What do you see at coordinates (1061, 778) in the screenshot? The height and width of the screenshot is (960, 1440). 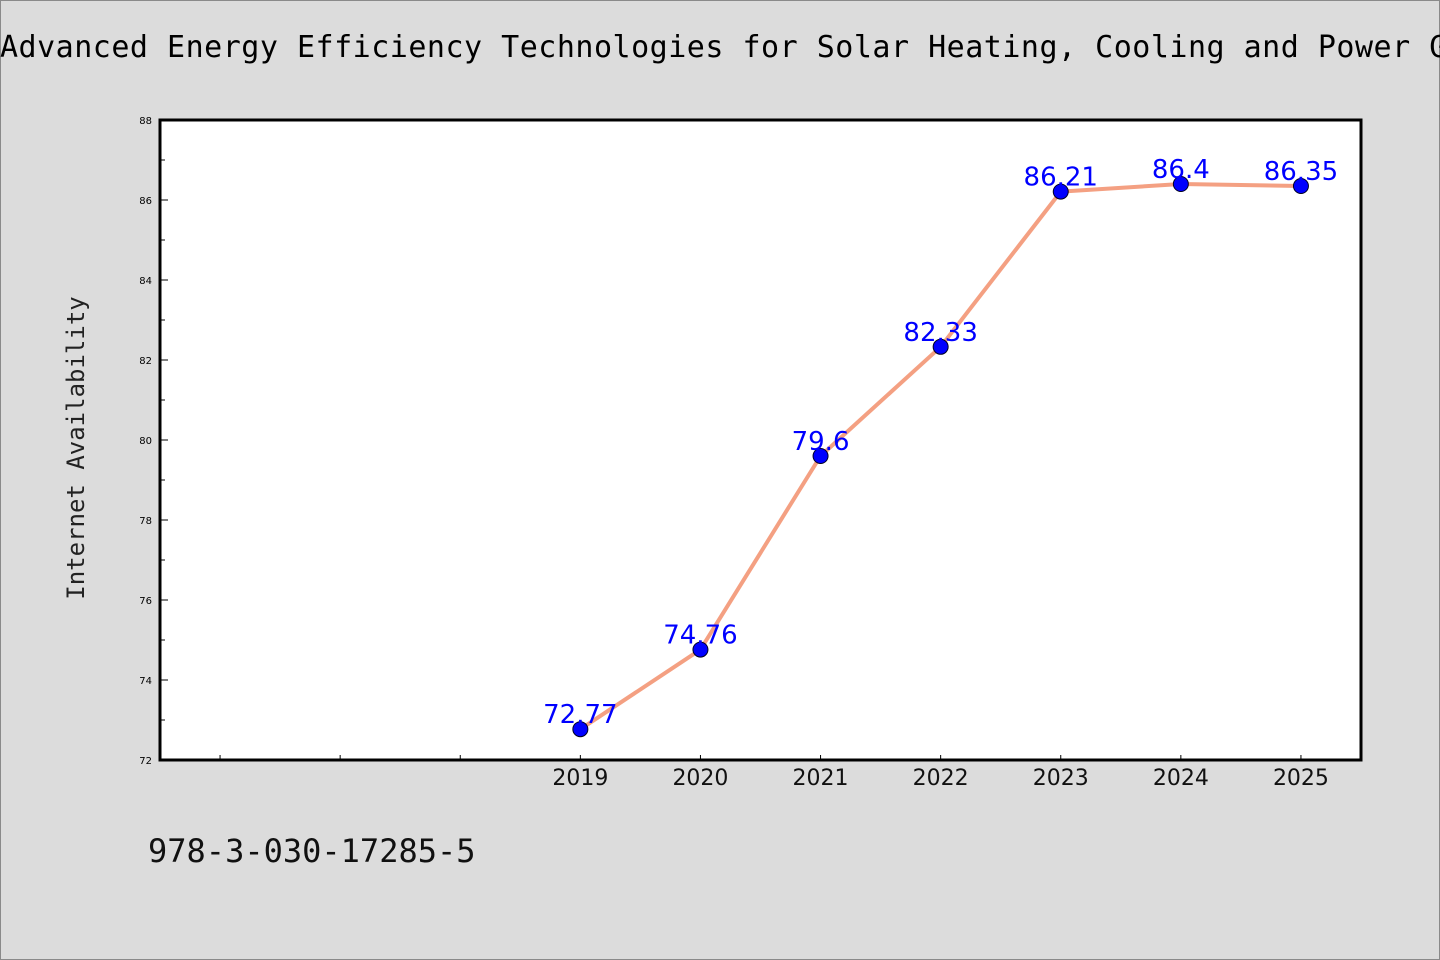 I see `x-tick-label: 2023` at bounding box center [1061, 778].